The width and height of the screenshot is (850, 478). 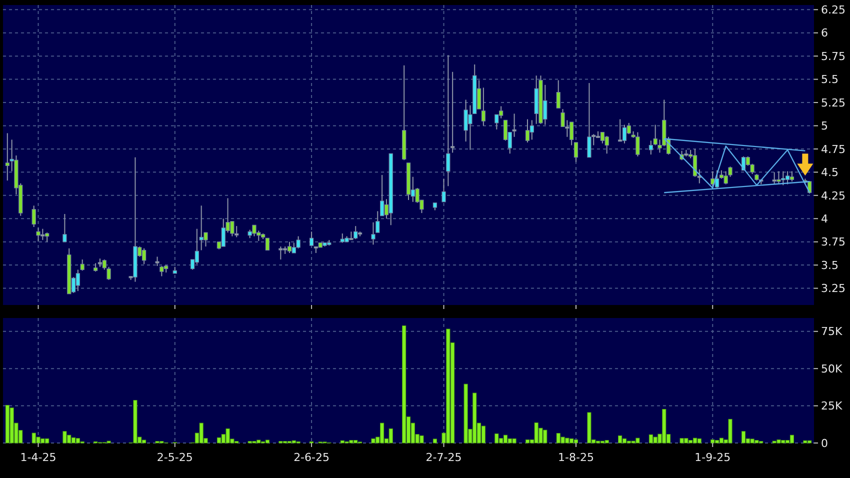 I want to click on x-tick-label: 2-5-25, so click(x=174, y=457).